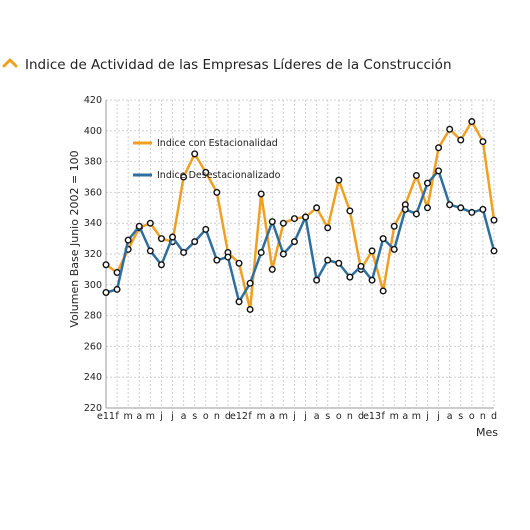  Describe the element at coordinates (93, 285) in the screenshot. I see `y-tick-label: 300` at that location.